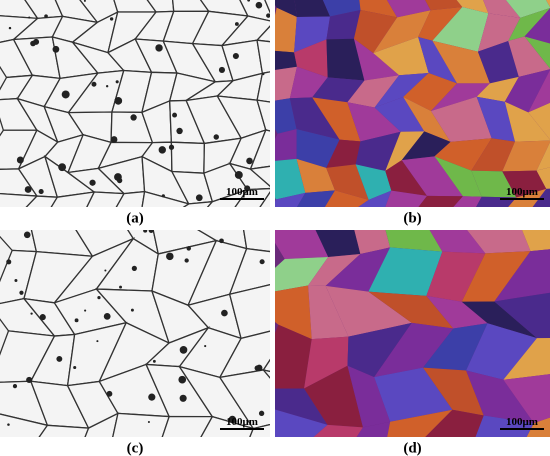 The image size is (550, 456). Describe the element at coordinates (412, 218) in the screenshot. I see `panel-caption: (b)` at that location.